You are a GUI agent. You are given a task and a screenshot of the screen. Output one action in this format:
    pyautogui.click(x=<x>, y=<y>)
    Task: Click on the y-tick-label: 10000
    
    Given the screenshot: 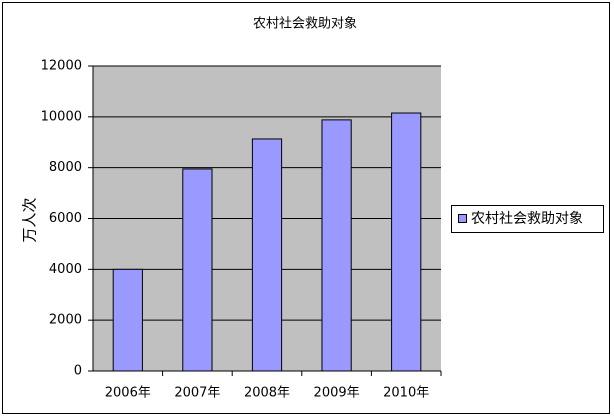 What is the action you would take?
    pyautogui.click(x=61, y=116)
    